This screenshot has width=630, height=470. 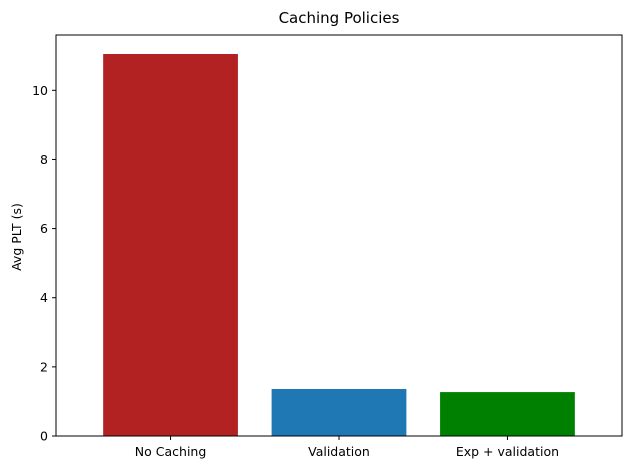 I want to click on y-axis-title: Avg PLT (s), so click(x=16, y=237).